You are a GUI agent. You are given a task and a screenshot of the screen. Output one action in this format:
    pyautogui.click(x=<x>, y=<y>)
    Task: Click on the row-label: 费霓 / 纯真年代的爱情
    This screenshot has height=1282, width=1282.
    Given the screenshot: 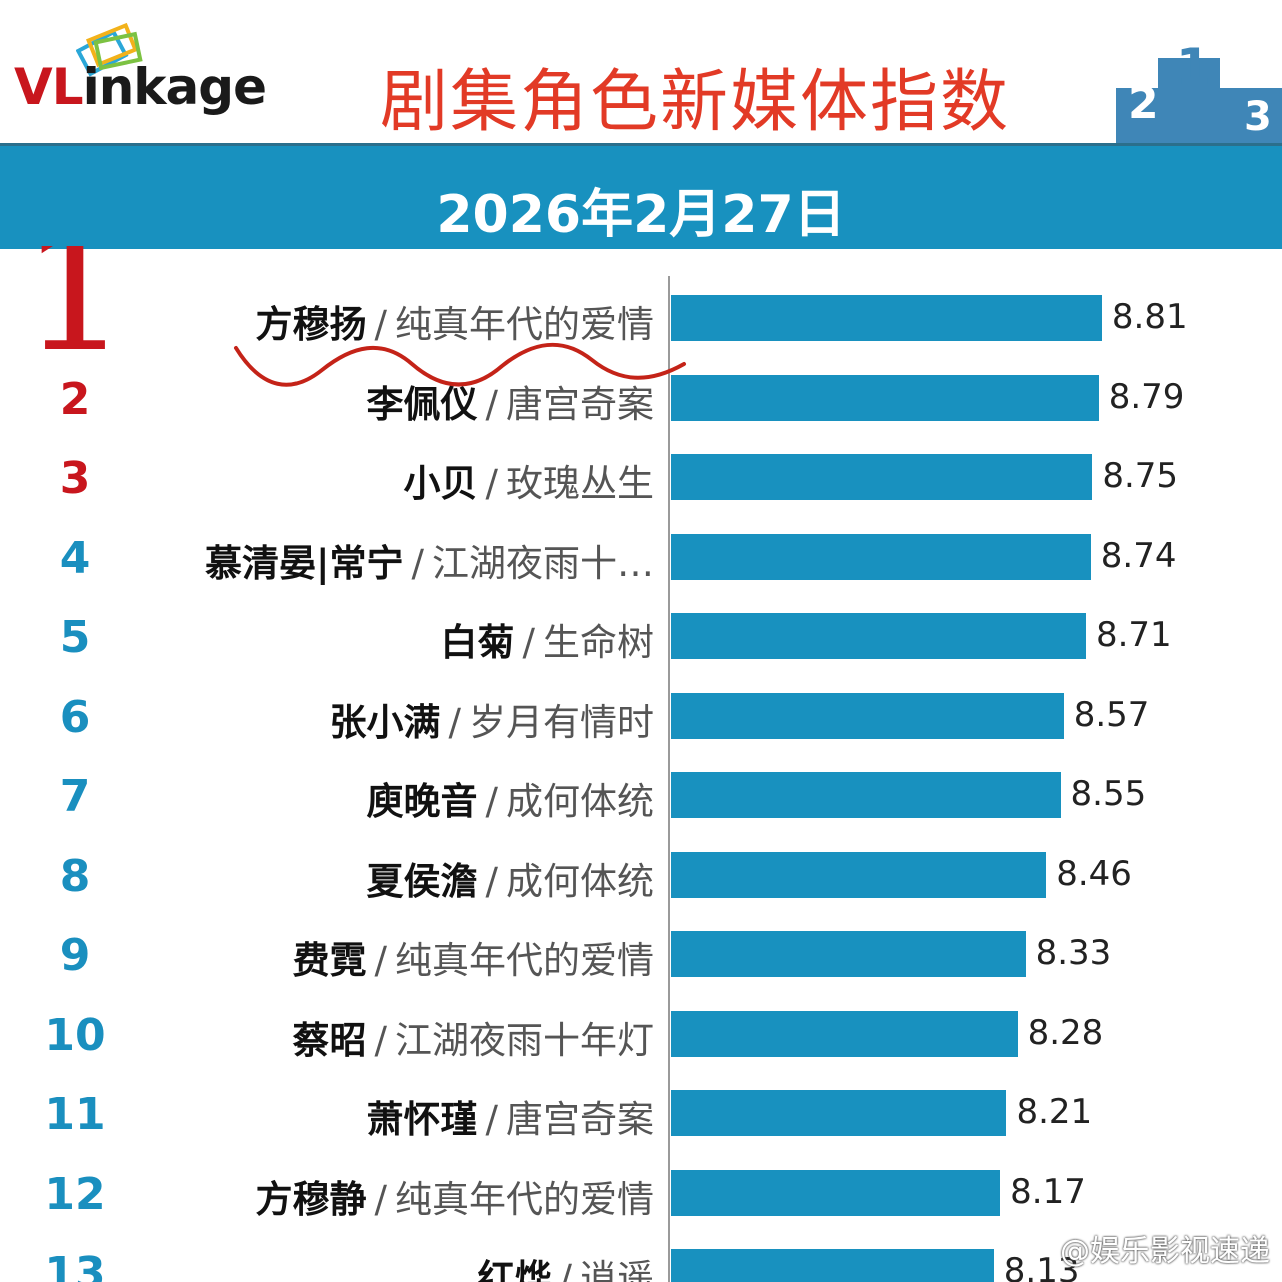 What is the action you would take?
    pyautogui.click(x=473, y=957)
    